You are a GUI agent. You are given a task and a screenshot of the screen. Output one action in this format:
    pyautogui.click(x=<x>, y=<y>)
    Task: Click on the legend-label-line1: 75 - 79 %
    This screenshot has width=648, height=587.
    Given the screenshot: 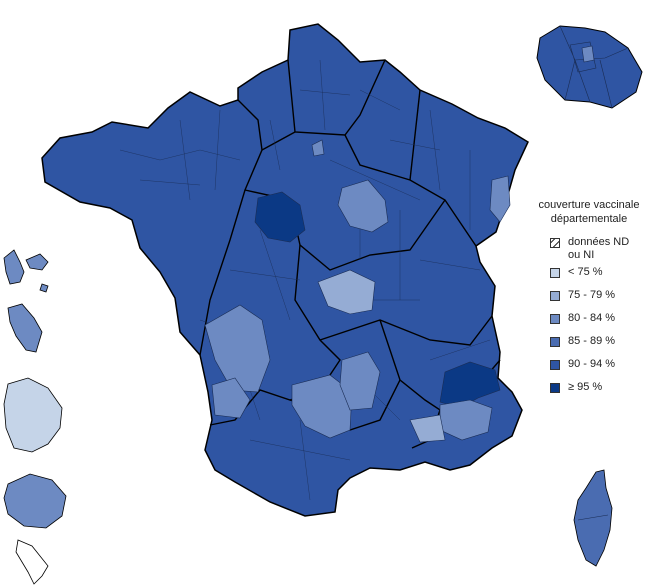 What is the action you would take?
    pyautogui.click(x=592, y=295)
    